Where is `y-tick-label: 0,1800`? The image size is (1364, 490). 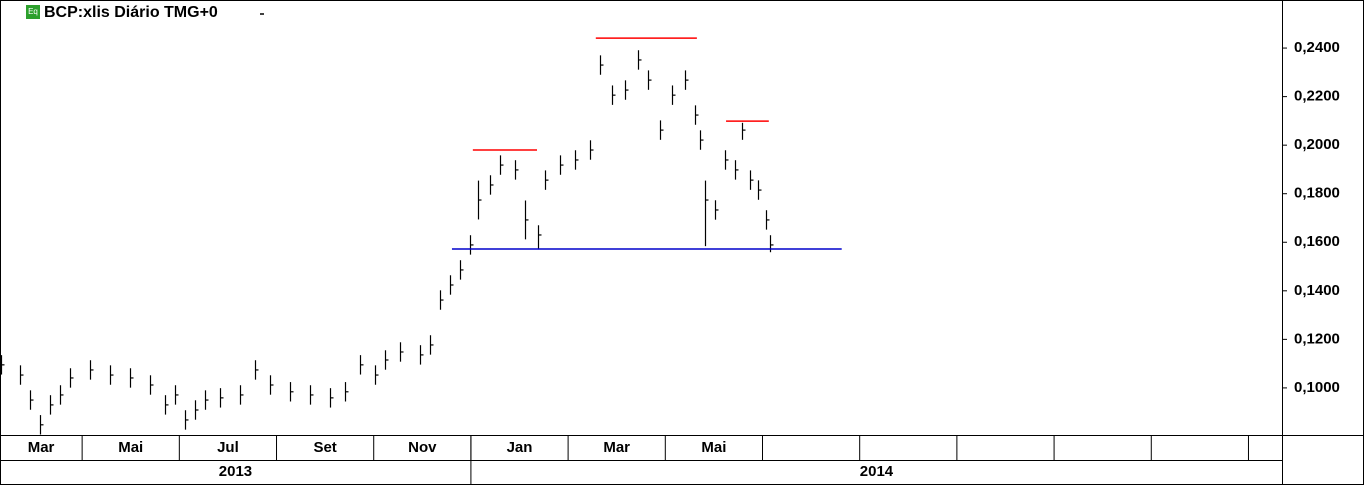
y-tick-label: 0,1800 is located at coordinates (1317, 193).